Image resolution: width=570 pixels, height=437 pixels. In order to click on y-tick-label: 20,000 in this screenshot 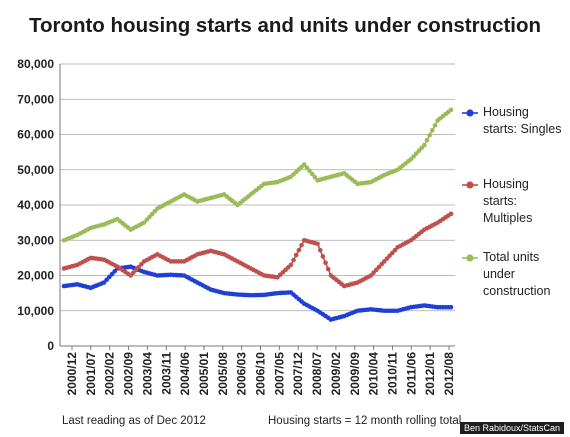, I will do `click(35, 276)`.